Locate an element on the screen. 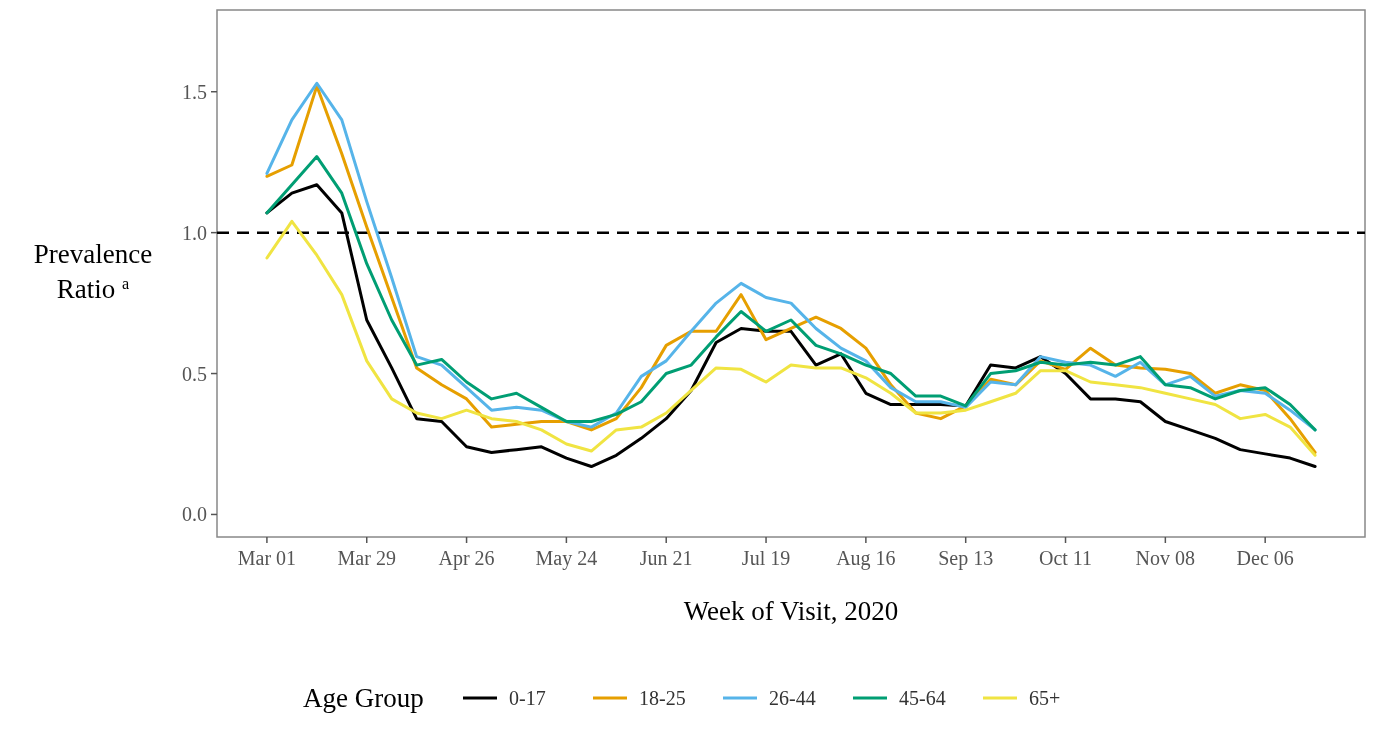 The width and height of the screenshot is (1376, 732). x-tick-label: Oct 11 is located at coordinates (1065, 558).